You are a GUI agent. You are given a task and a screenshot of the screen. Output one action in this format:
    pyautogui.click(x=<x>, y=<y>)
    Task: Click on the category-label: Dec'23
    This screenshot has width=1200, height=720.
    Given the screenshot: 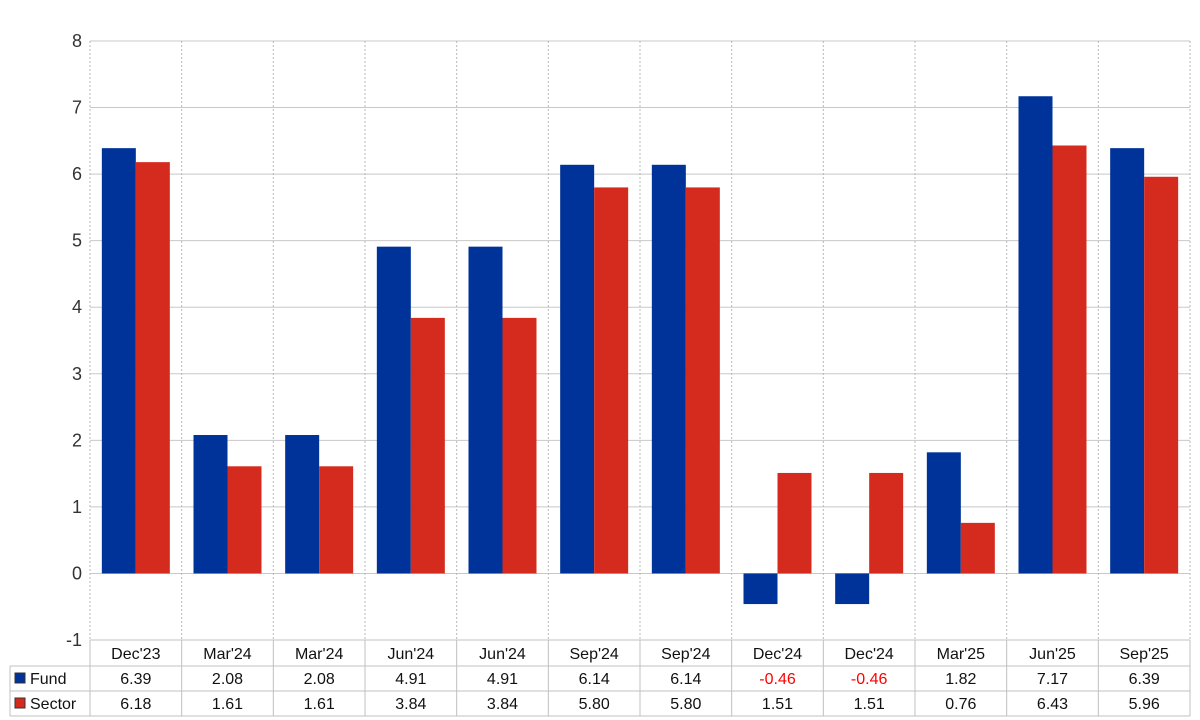 What is the action you would take?
    pyautogui.click(x=135, y=654)
    